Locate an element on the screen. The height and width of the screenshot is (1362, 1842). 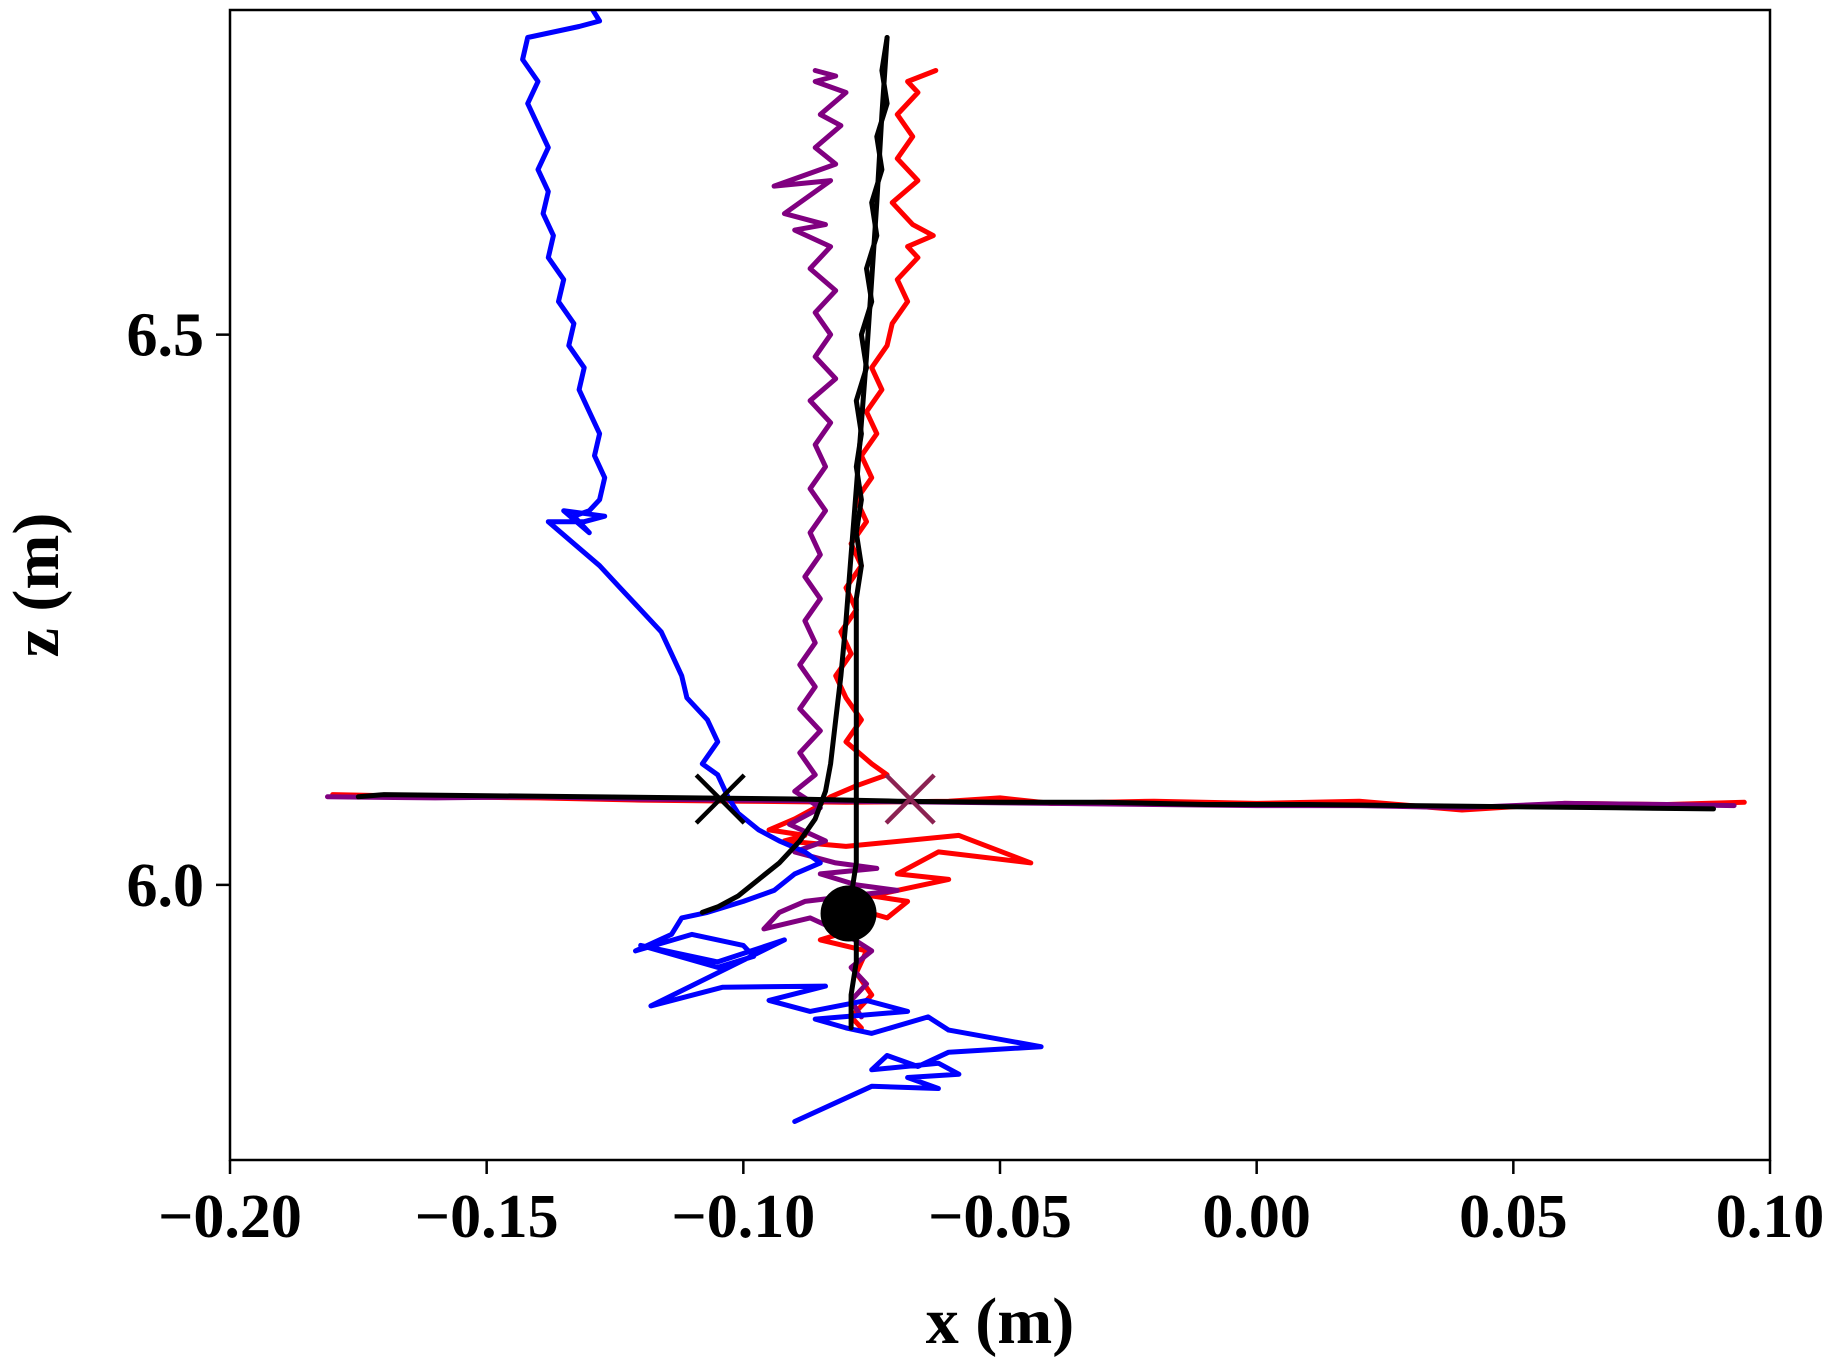
x-tick-label: 0.00 is located at coordinates (1256, 1217).